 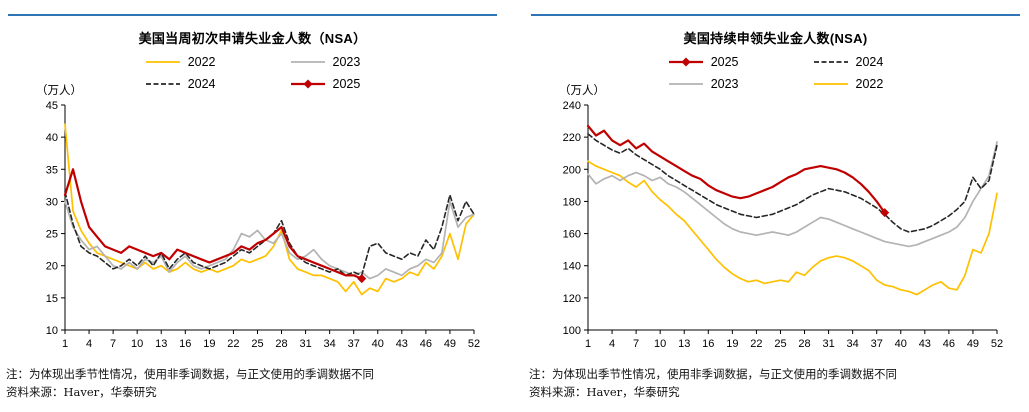 I want to click on series-line-2022, so click(x=792, y=228).